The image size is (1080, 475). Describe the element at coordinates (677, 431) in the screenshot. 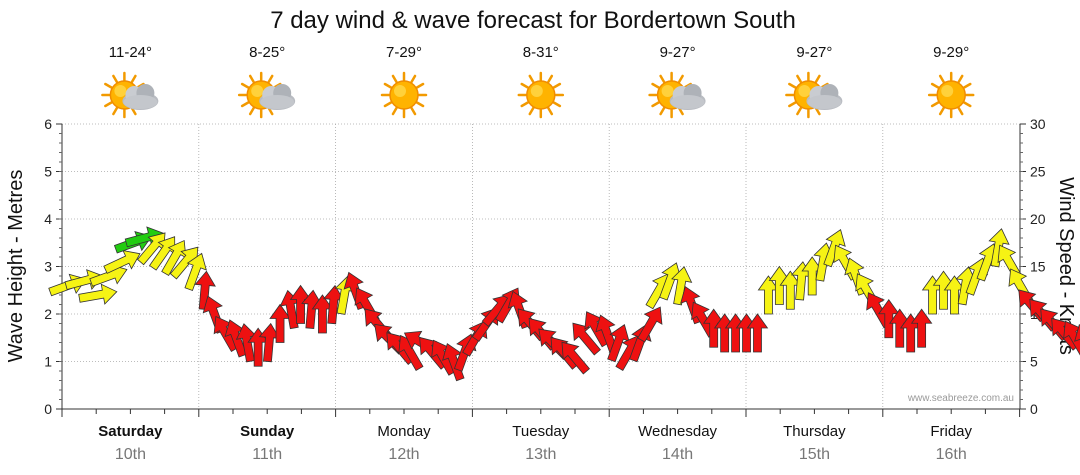

I see `day-name: Wednesday` at that location.